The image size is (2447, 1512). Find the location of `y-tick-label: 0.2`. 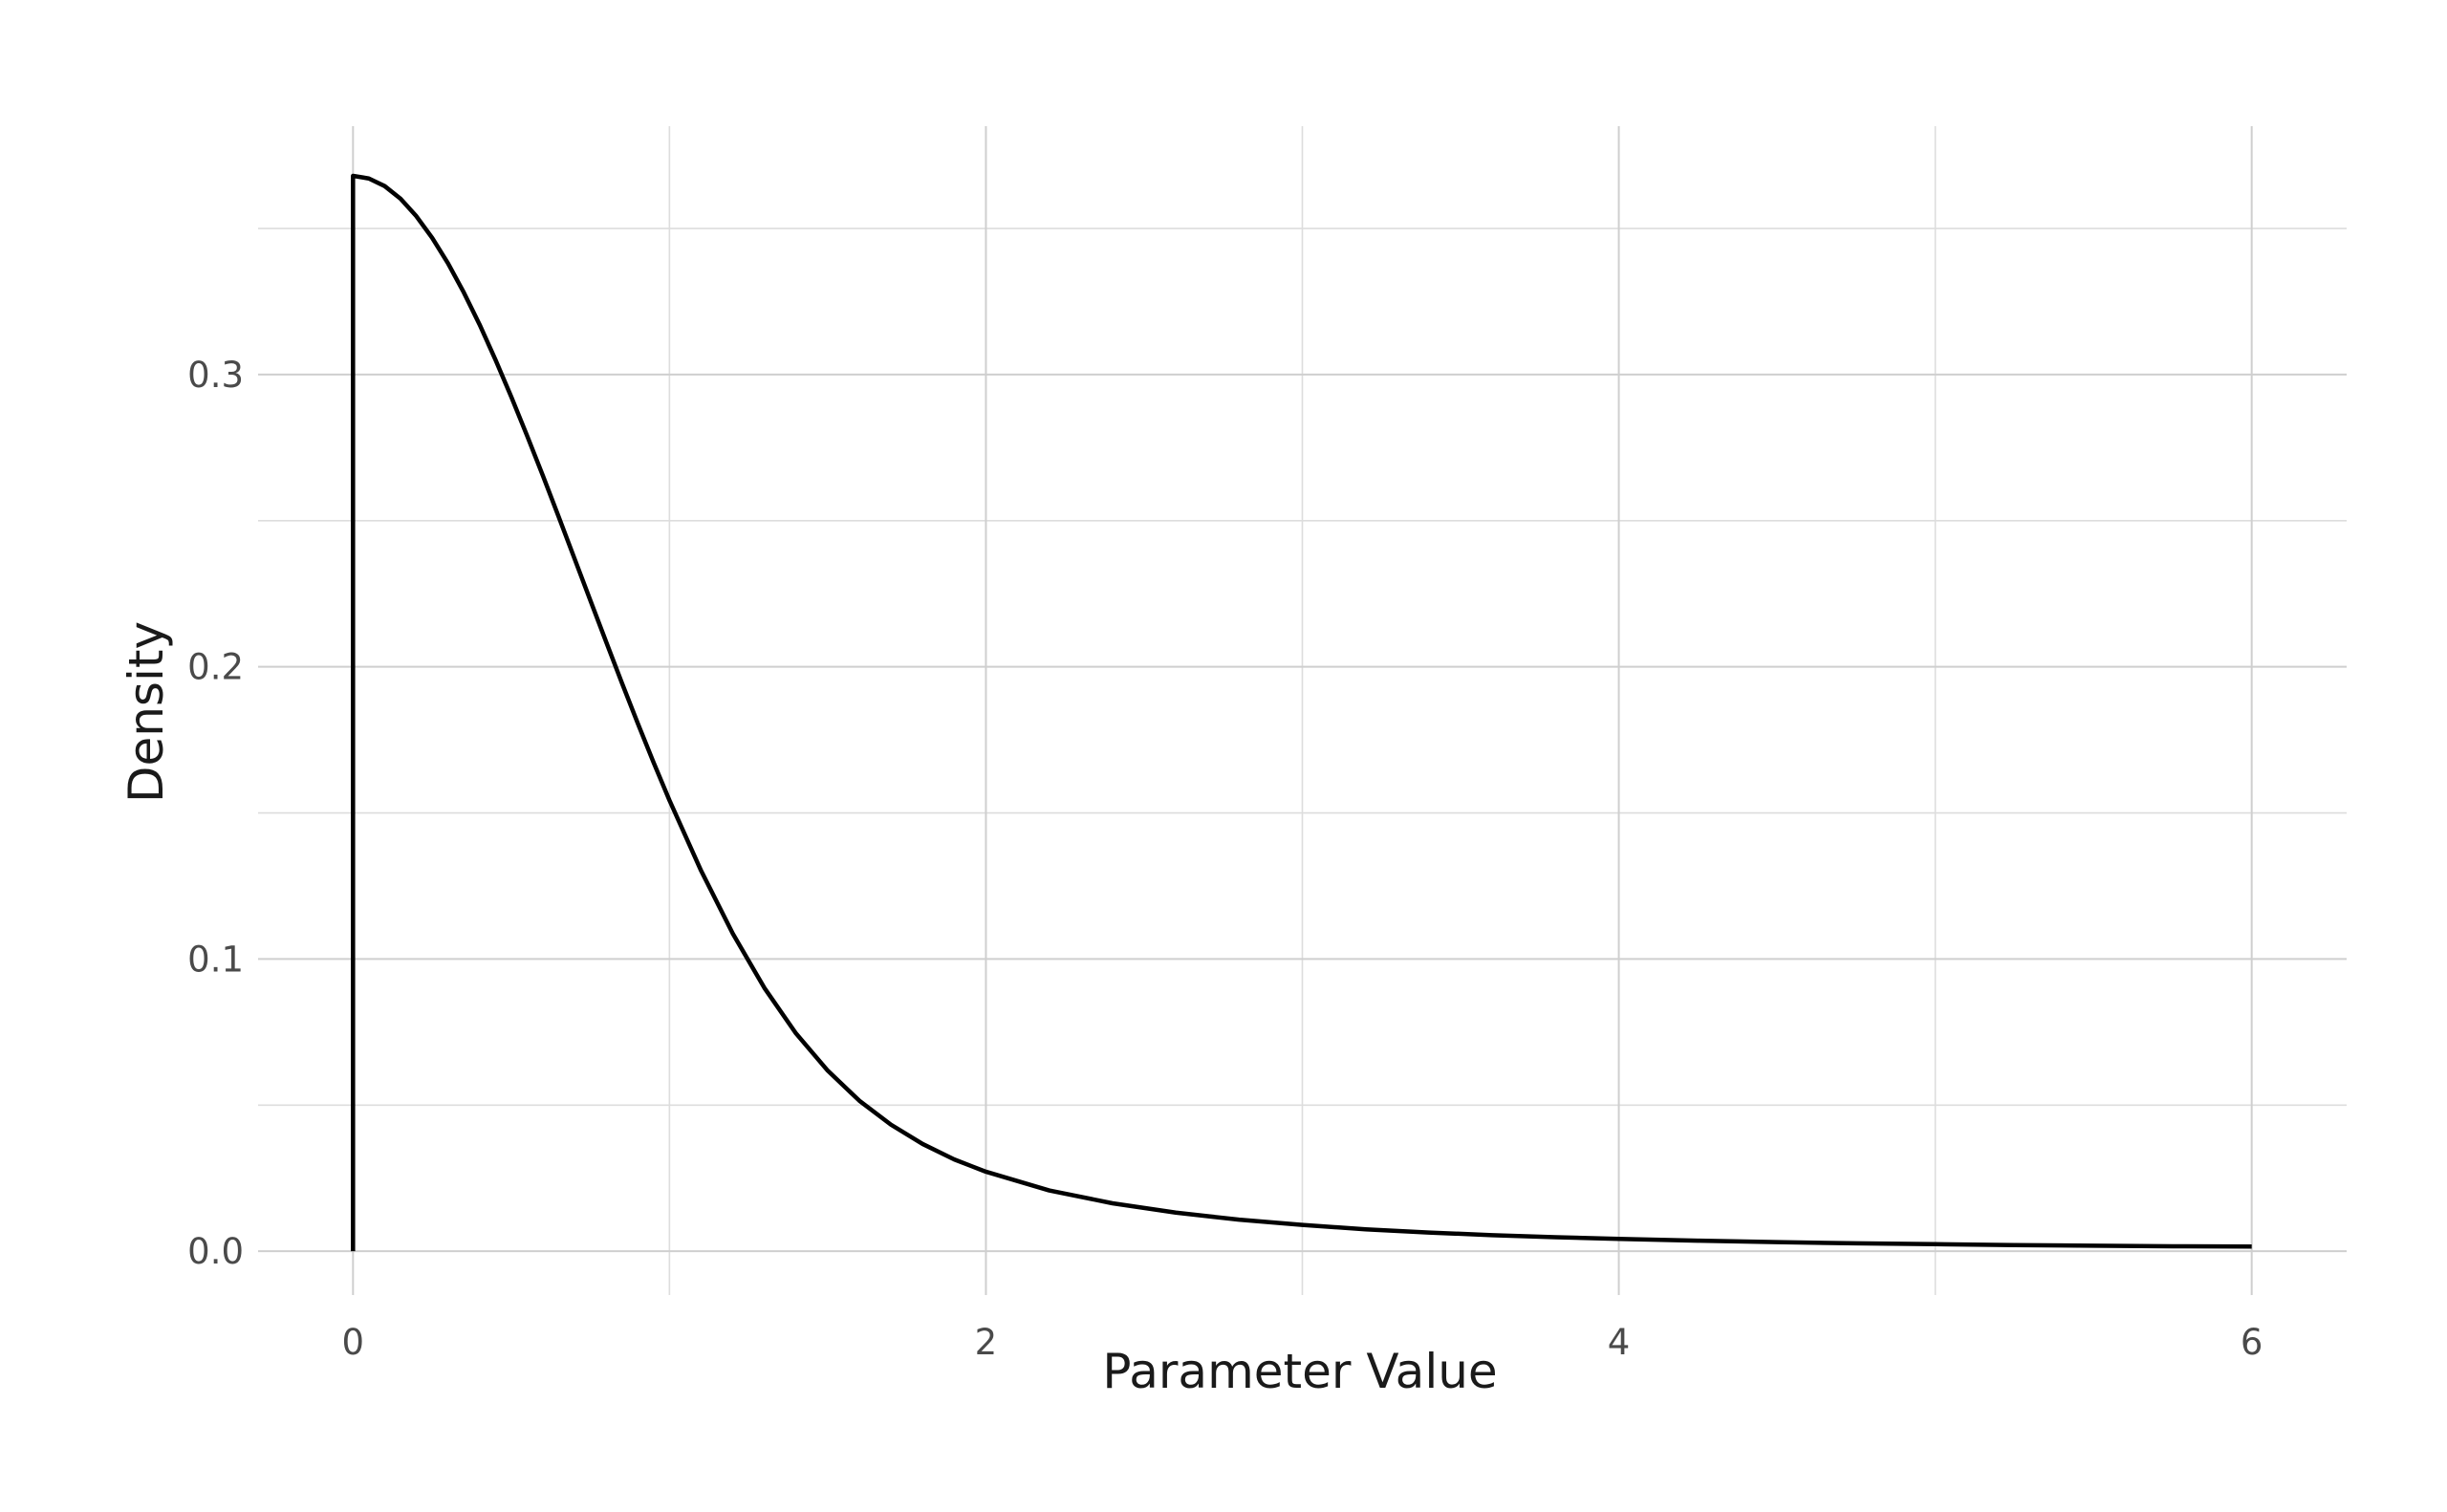

y-tick-label: 0.2 is located at coordinates (215, 667).